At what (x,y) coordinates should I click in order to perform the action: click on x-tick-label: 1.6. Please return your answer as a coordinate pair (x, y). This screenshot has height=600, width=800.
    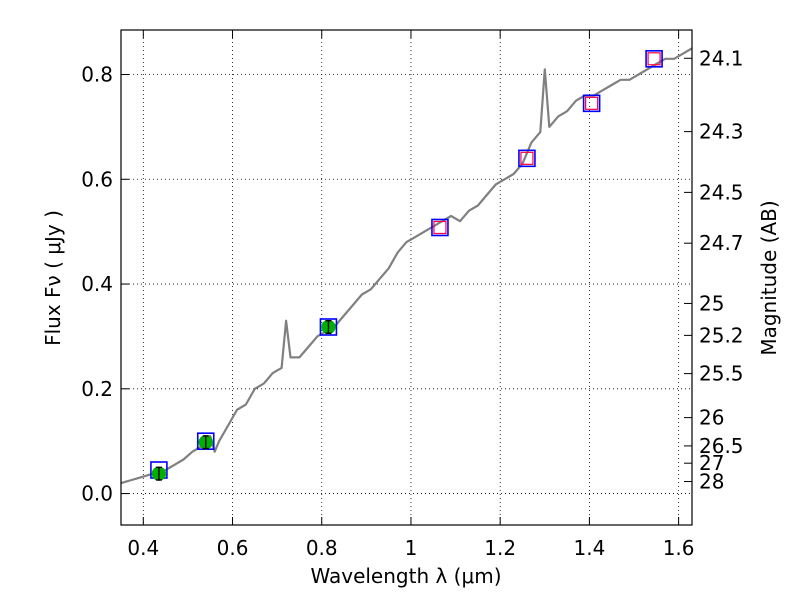
    Looking at the image, I should click on (679, 548).